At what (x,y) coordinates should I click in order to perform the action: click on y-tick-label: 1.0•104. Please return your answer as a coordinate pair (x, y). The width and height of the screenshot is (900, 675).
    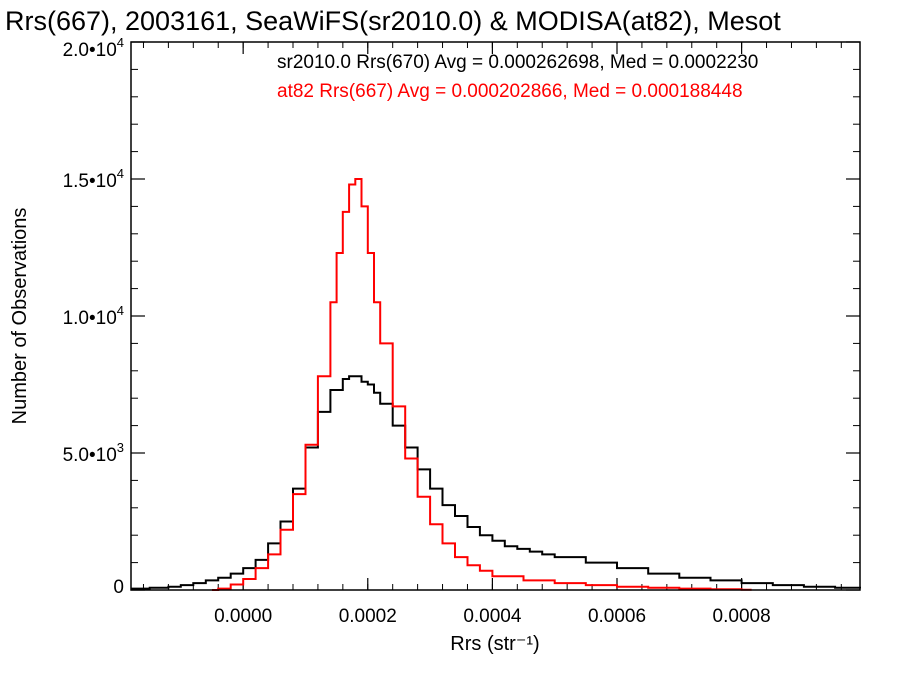
    Looking at the image, I should click on (93, 316).